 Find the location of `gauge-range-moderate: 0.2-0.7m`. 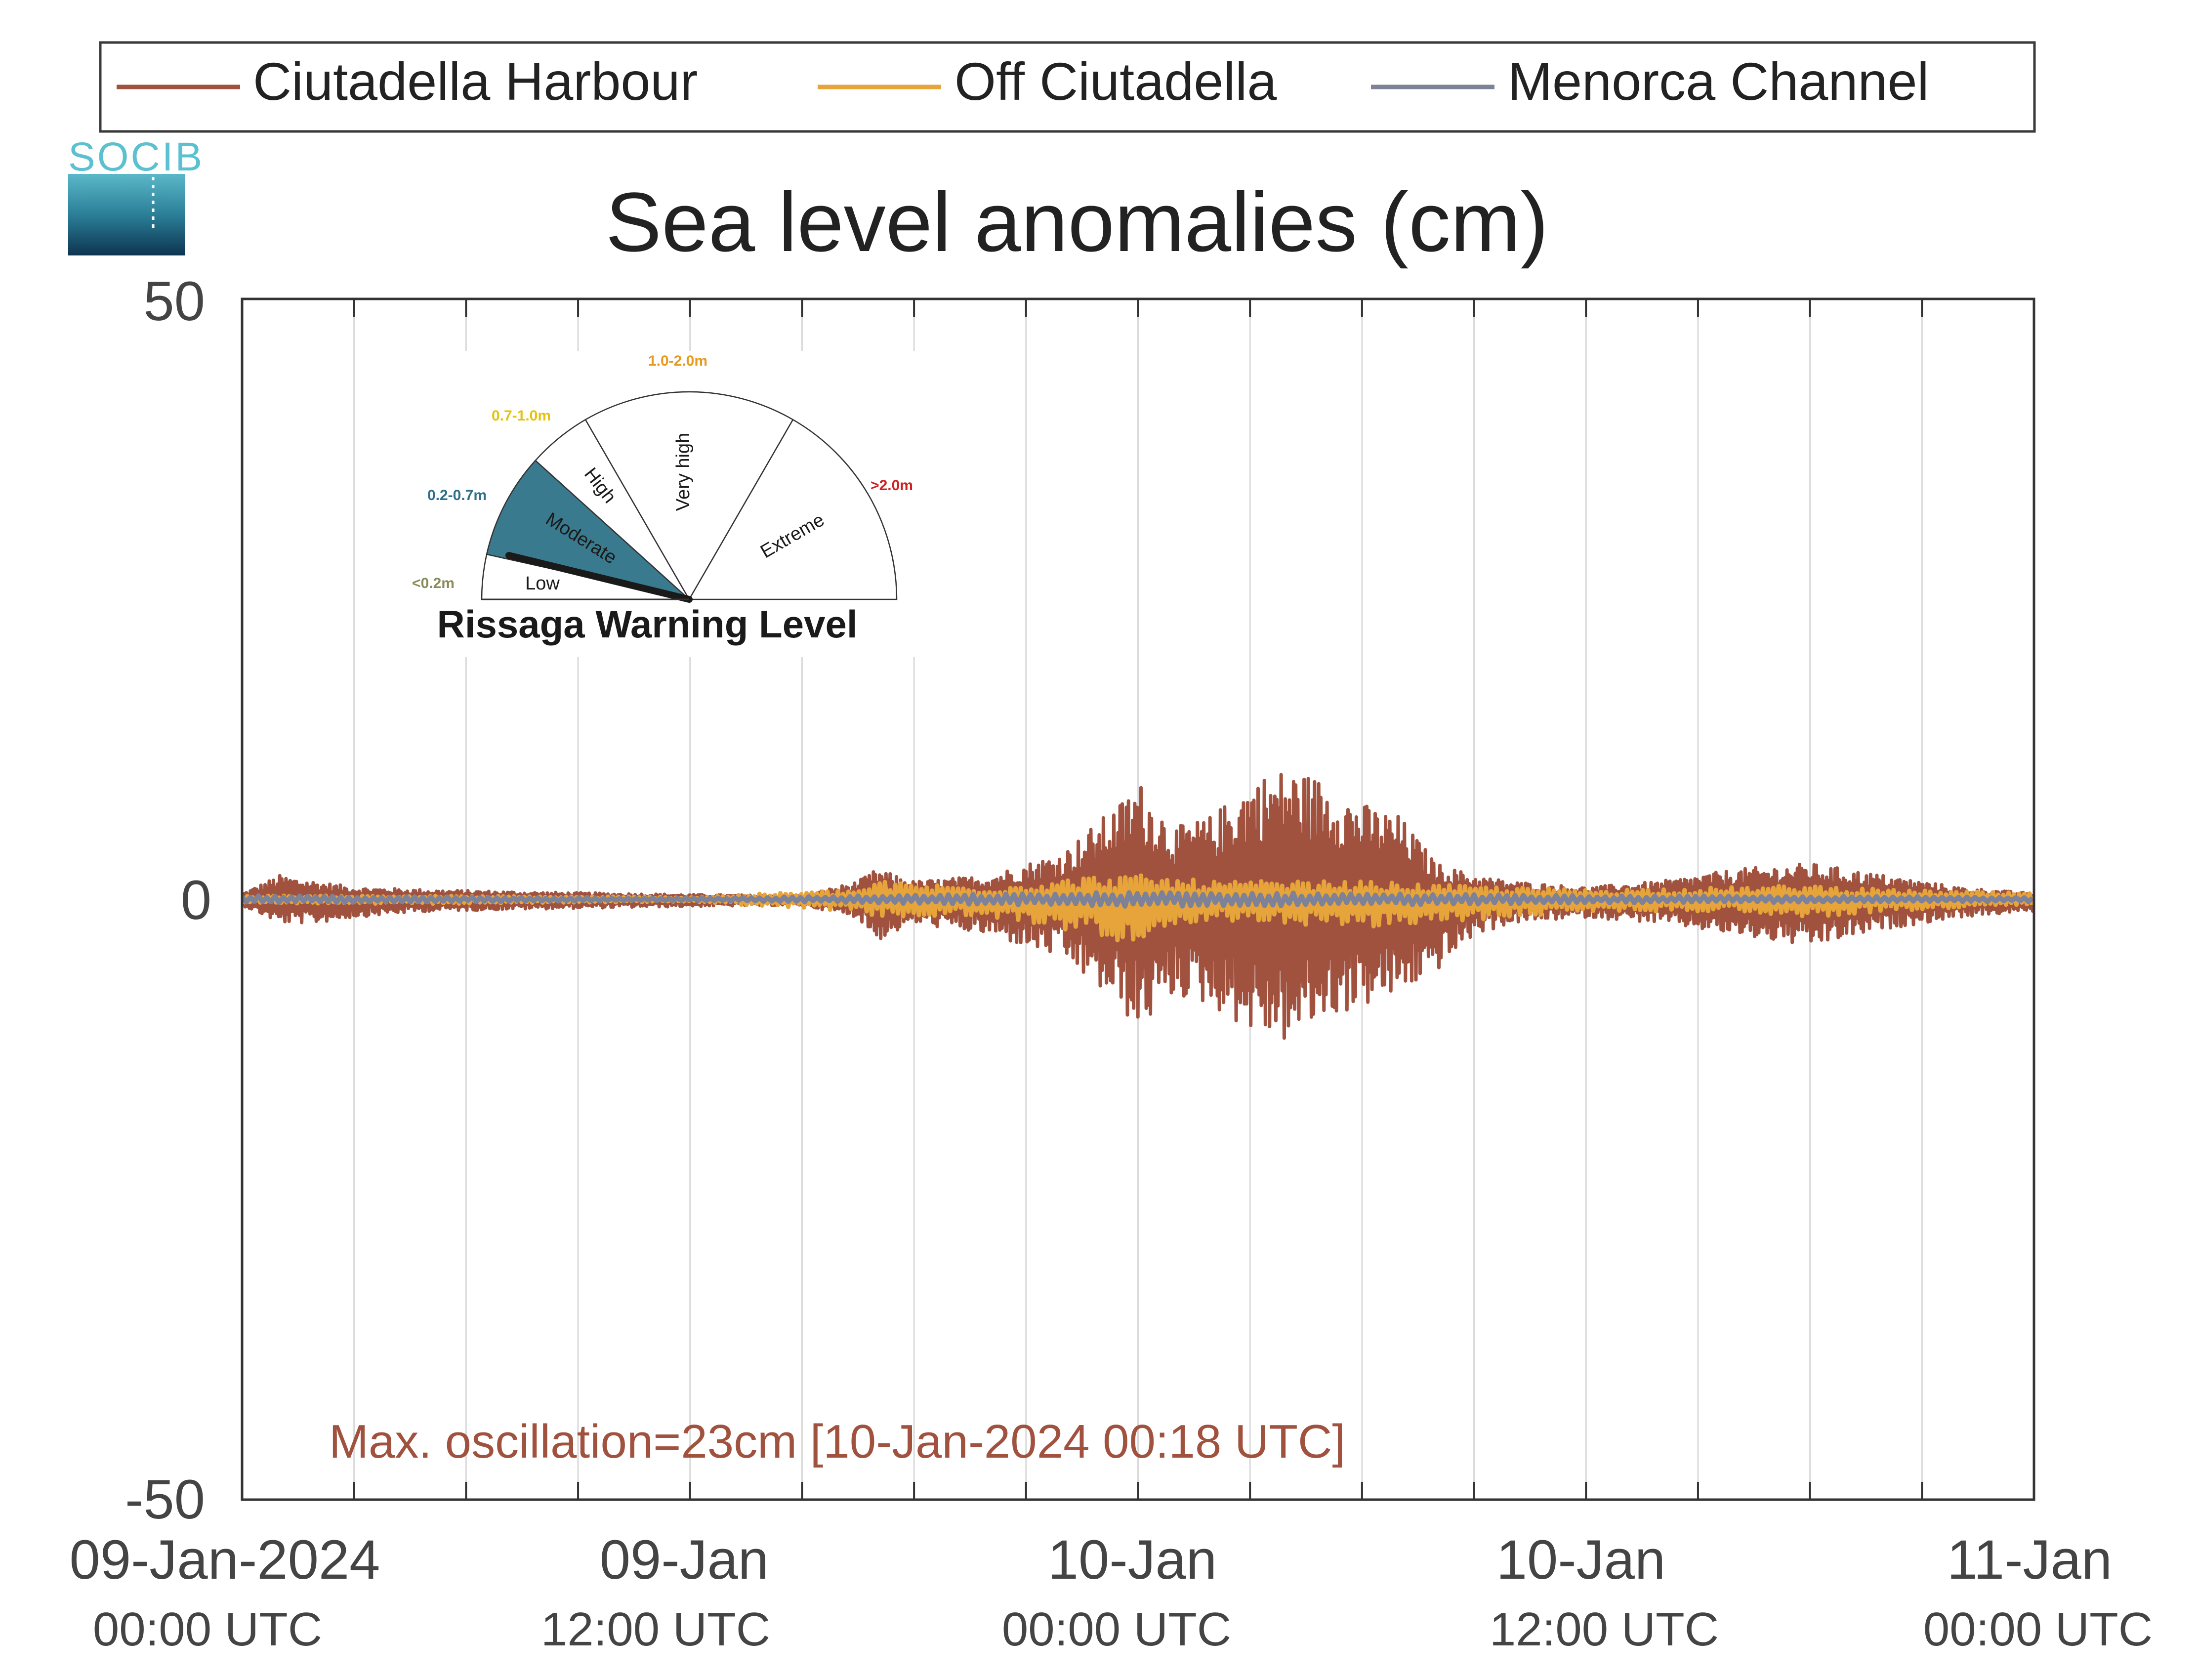

gauge-range-moderate: 0.2-0.7m is located at coordinates (457, 495).